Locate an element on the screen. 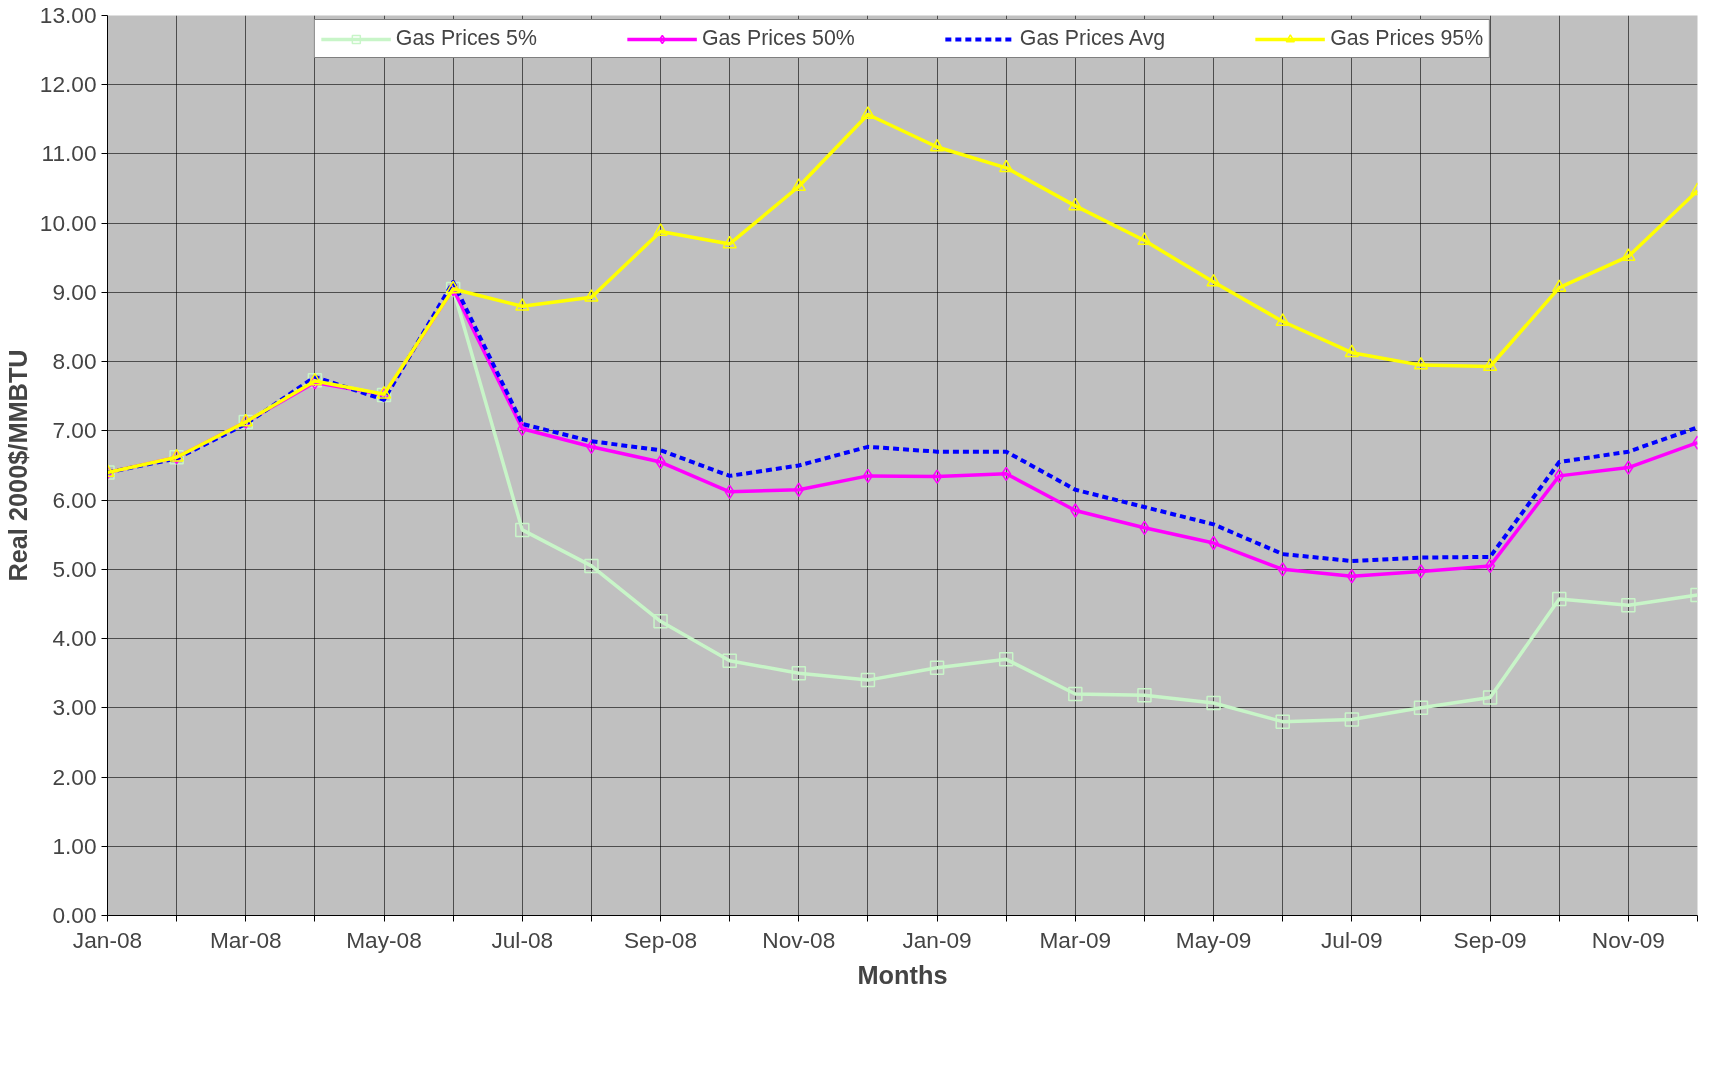 This screenshot has height=1065, width=1729. x-tick-label: Mar-08 is located at coordinates (245, 939).